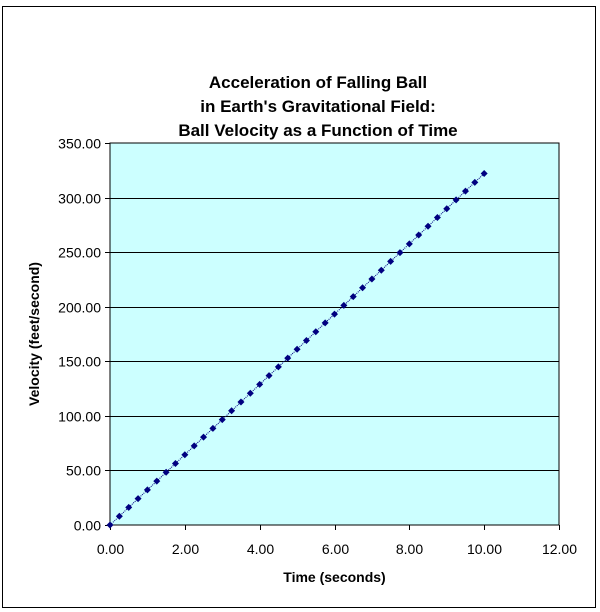 The image size is (600, 612). I want to click on y-tick-label: 300.00, so click(79, 199).